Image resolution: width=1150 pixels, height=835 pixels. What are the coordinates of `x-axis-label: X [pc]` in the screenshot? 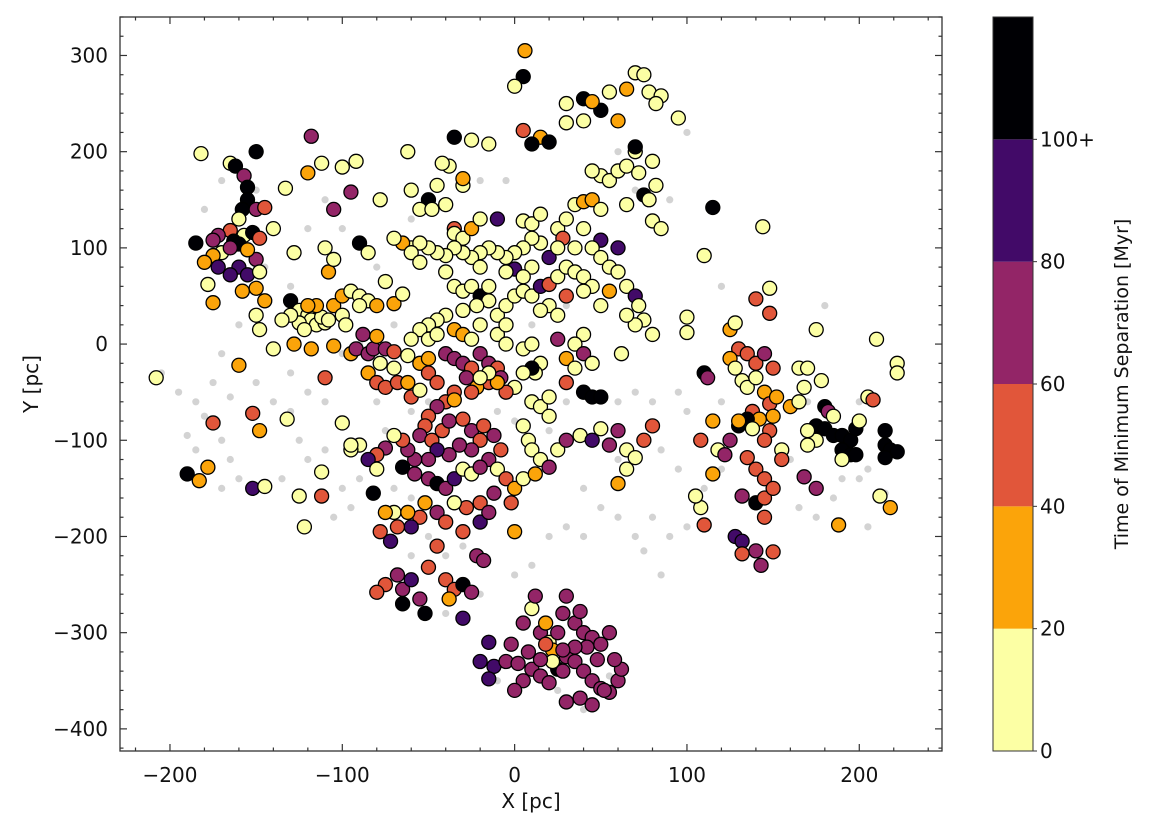 It's located at (530, 801).